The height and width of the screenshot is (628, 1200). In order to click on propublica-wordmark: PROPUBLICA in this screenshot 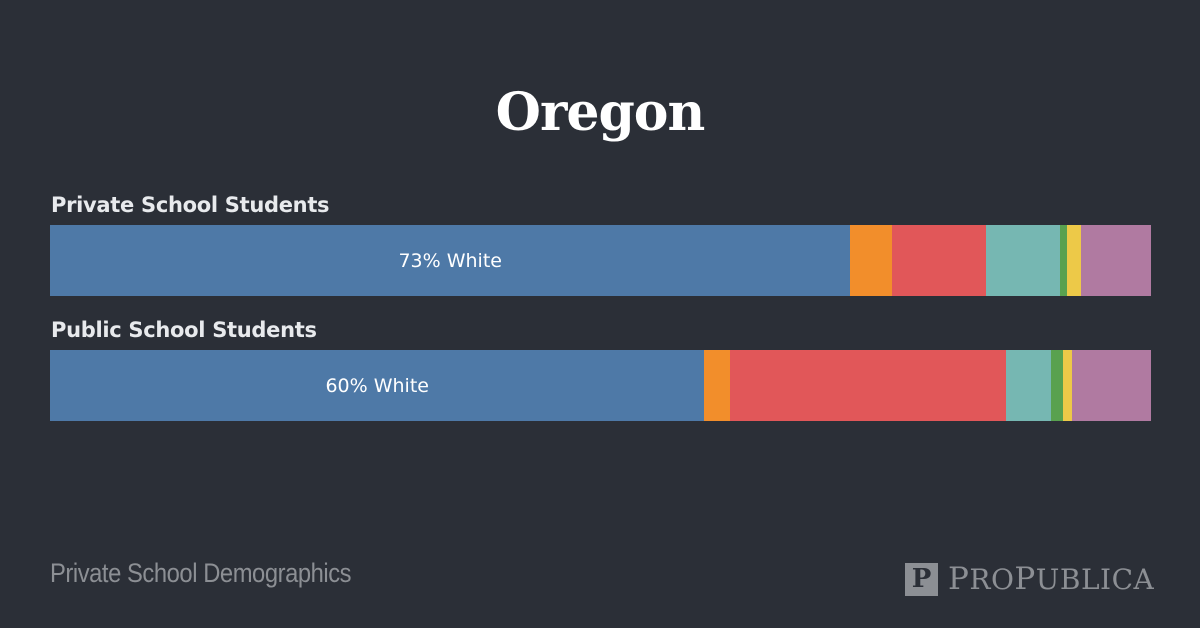, I will do `click(1051, 579)`.